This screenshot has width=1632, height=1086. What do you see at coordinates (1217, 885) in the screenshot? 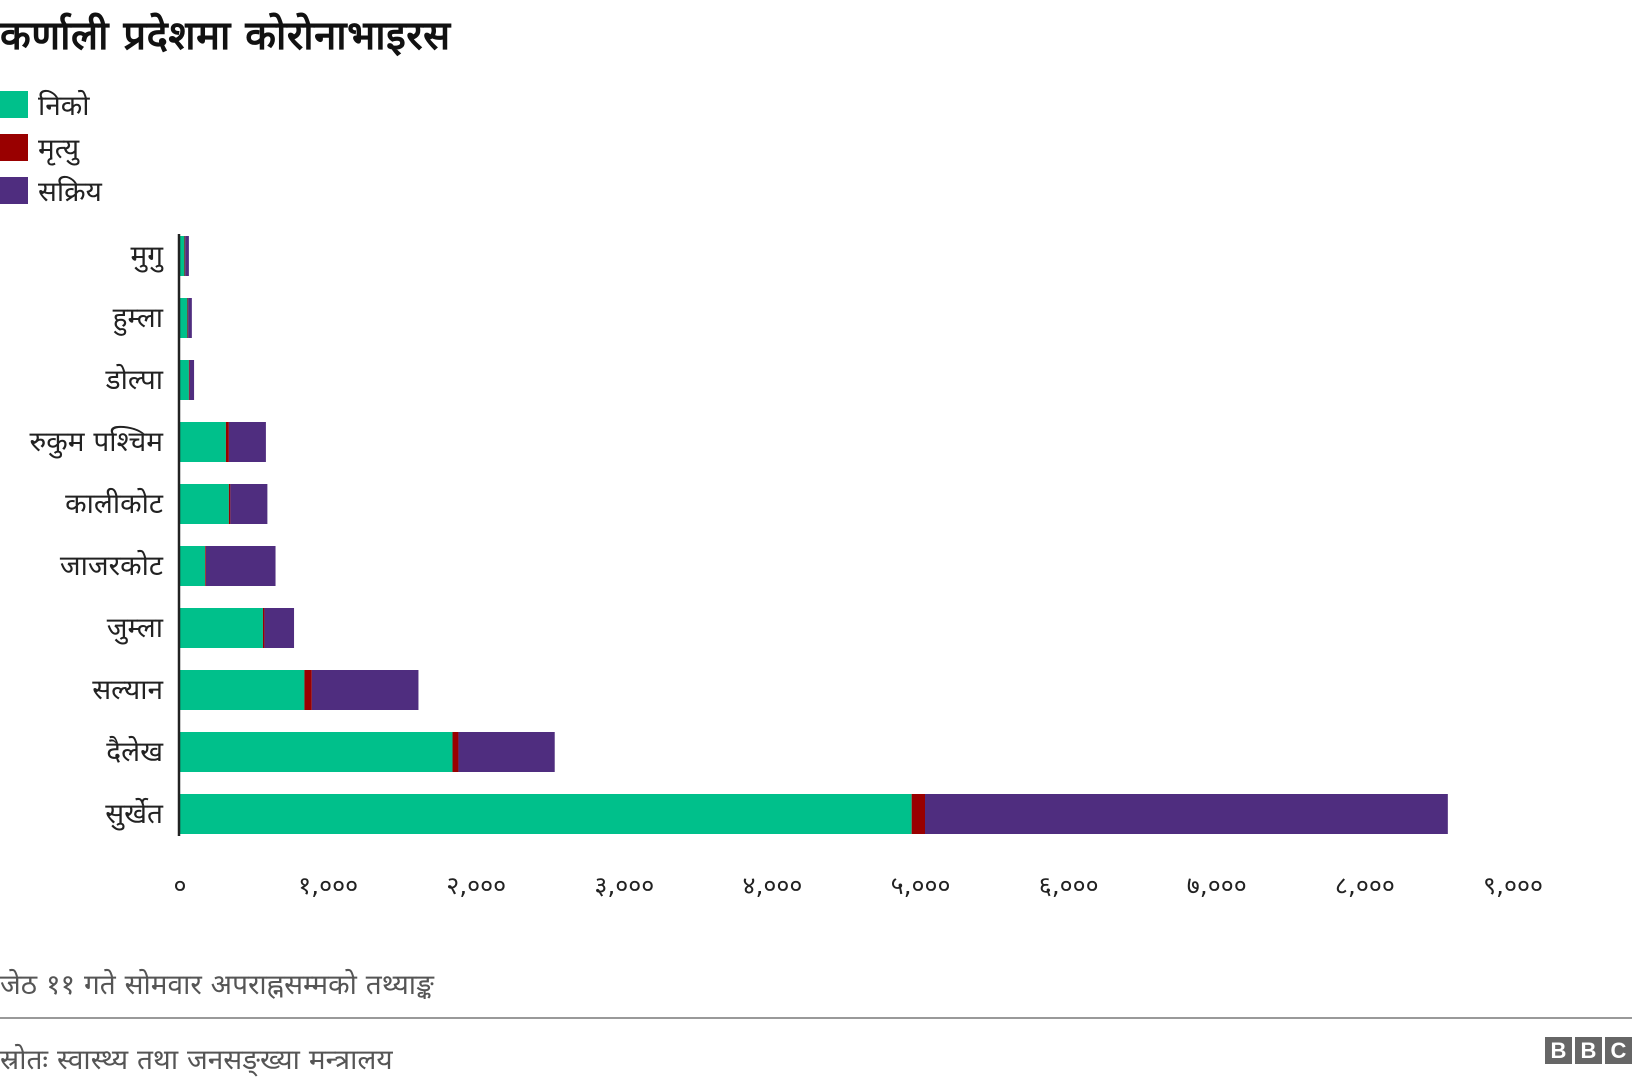
I see `x-tick-label: ७,०००` at bounding box center [1217, 885].